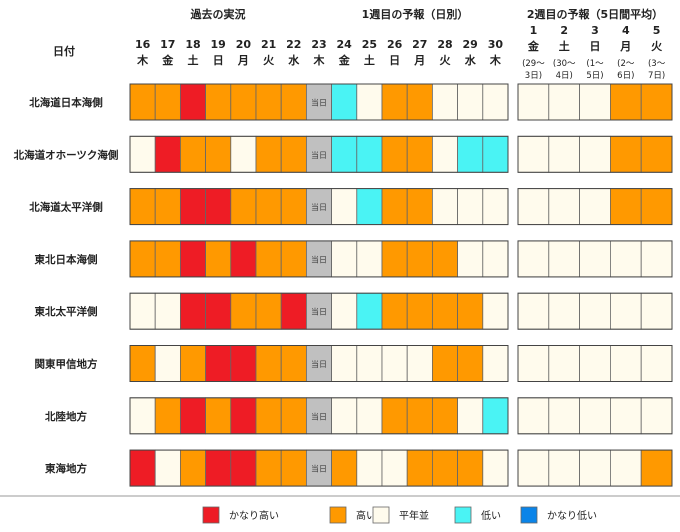 This screenshot has width=680, height=532. I want to click on period-range-start-label: (30〜, so click(564, 64).